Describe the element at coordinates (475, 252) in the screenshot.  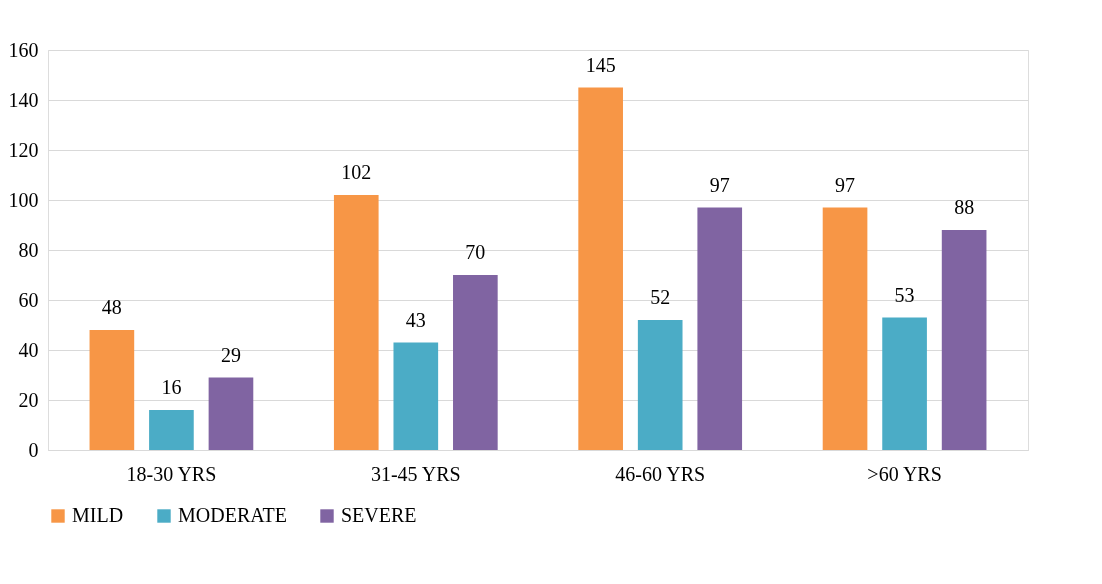
I see `data-label: 70` at that location.